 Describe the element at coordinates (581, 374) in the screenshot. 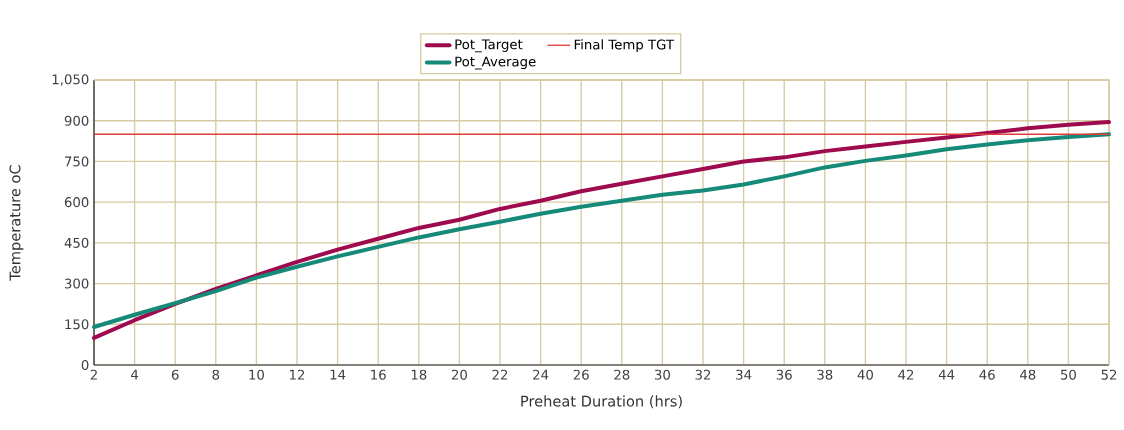

I see `x-tick-label: 26` at that location.